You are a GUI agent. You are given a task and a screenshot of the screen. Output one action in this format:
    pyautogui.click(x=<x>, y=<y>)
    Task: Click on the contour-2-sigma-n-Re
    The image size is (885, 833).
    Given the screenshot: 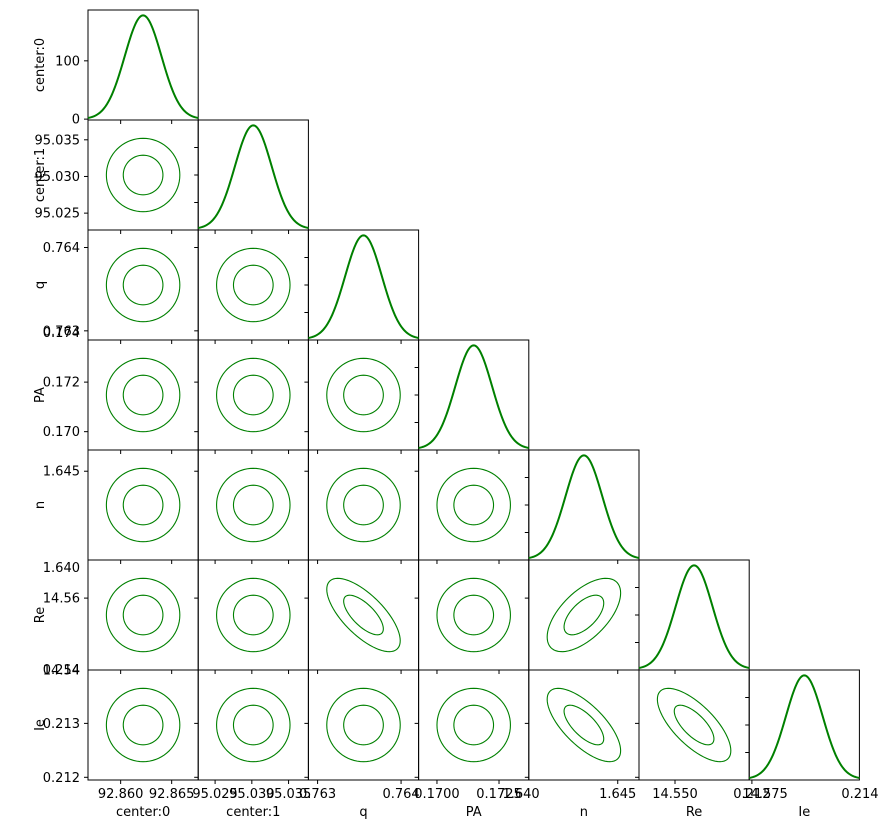 What is the action you would take?
    pyautogui.click(x=584, y=615)
    